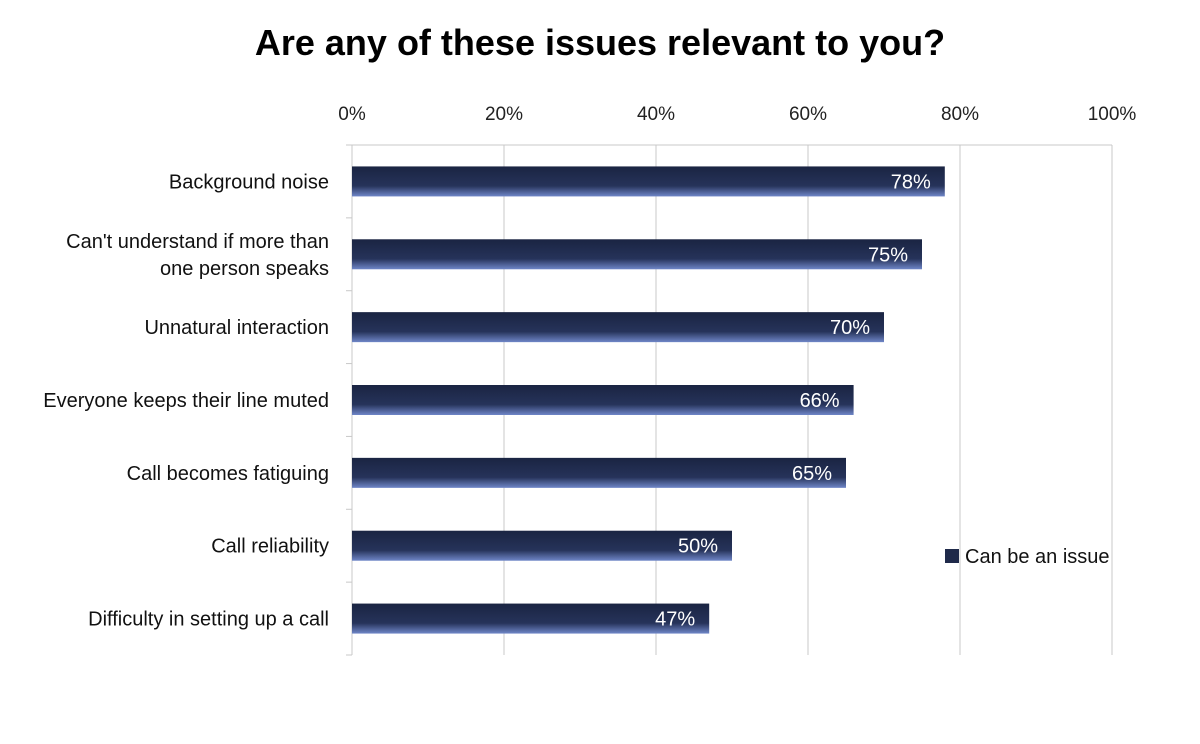 The height and width of the screenshot is (744, 1200). Describe the element at coordinates (960, 114) in the screenshot. I see `x-tick-label: 80%` at that location.